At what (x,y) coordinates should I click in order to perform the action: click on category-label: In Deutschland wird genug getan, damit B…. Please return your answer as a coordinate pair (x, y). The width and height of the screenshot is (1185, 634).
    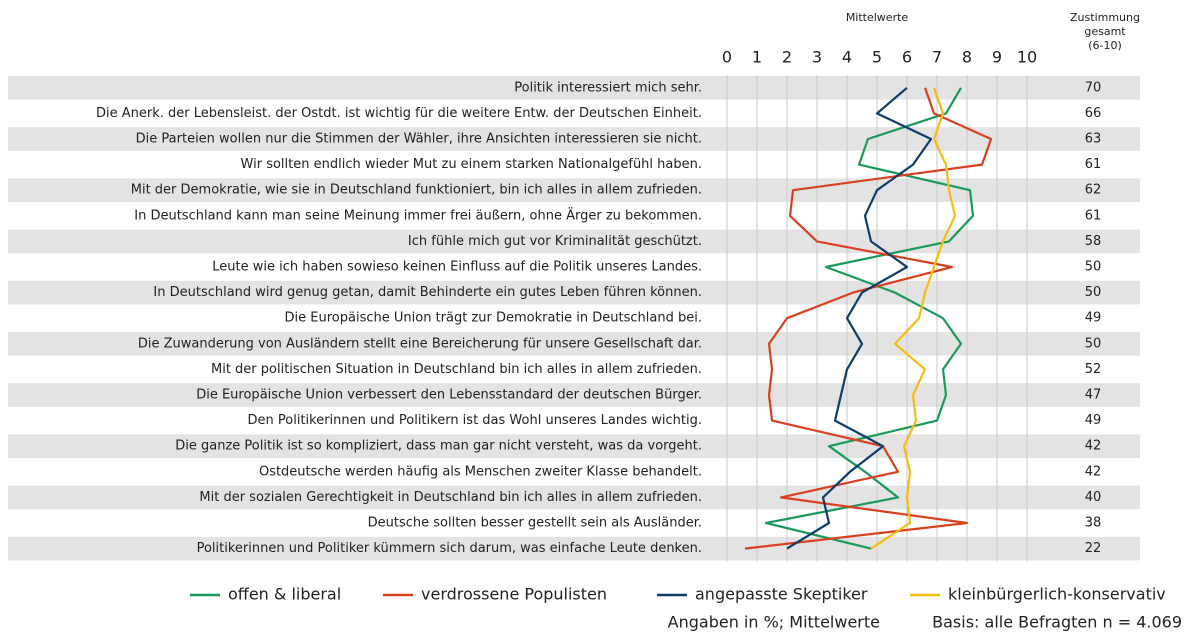
    Looking at the image, I should click on (427, 292).